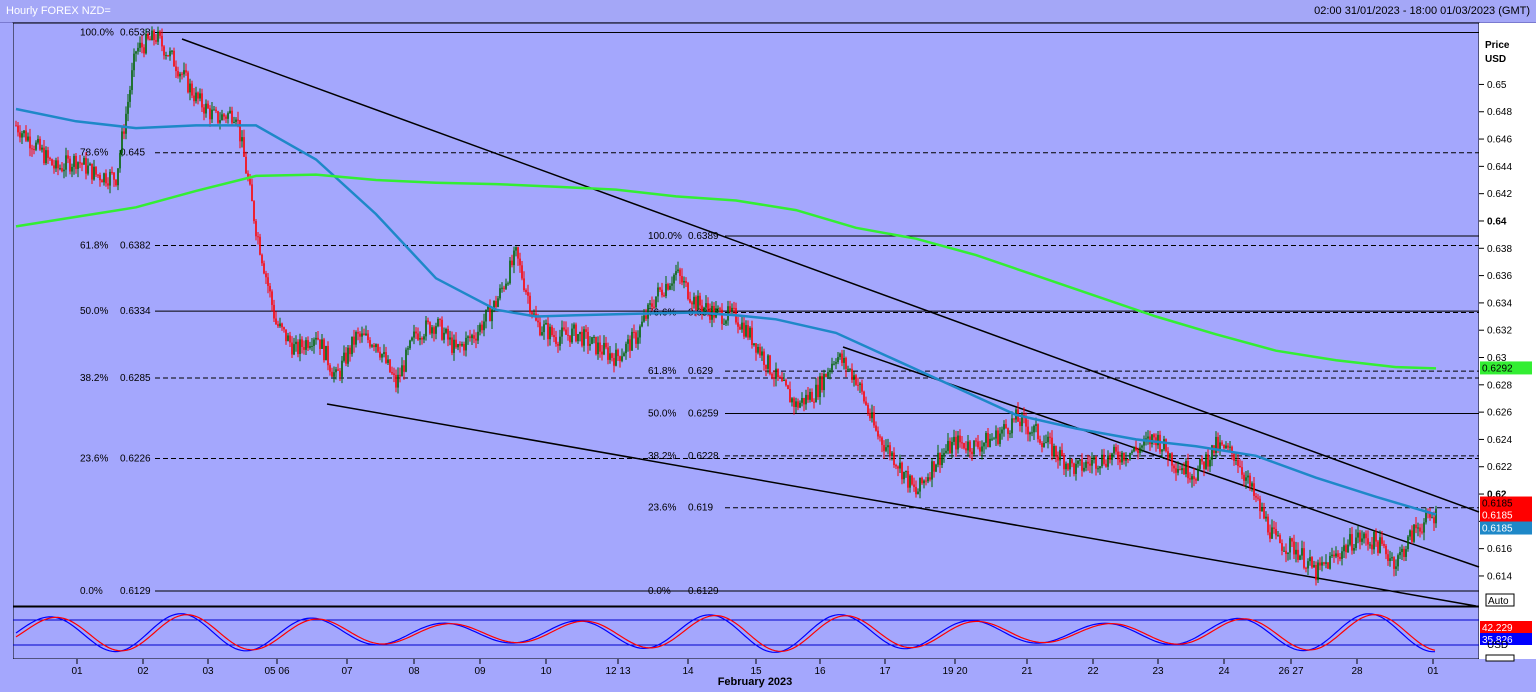 Image resolution: width=1536 pixels, height=692 pixels. I want to click on stochastic-oscillator, so click(746, 633).